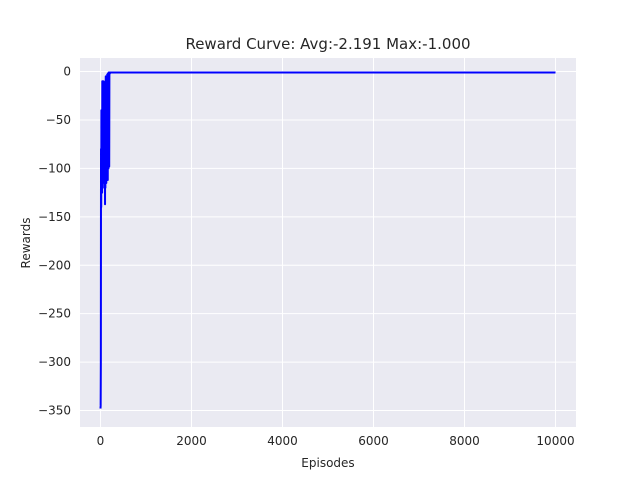 This screenshot has width=640, height=480. I want to click on x-tick-label: 6000, so click(373, 441).